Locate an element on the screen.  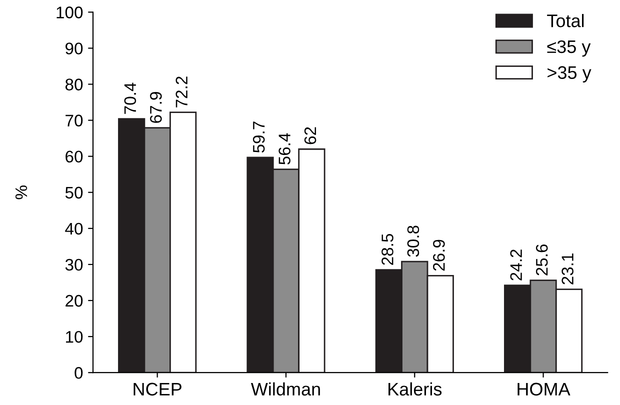
y-axis-title: % is located at coordinates (21, 193).